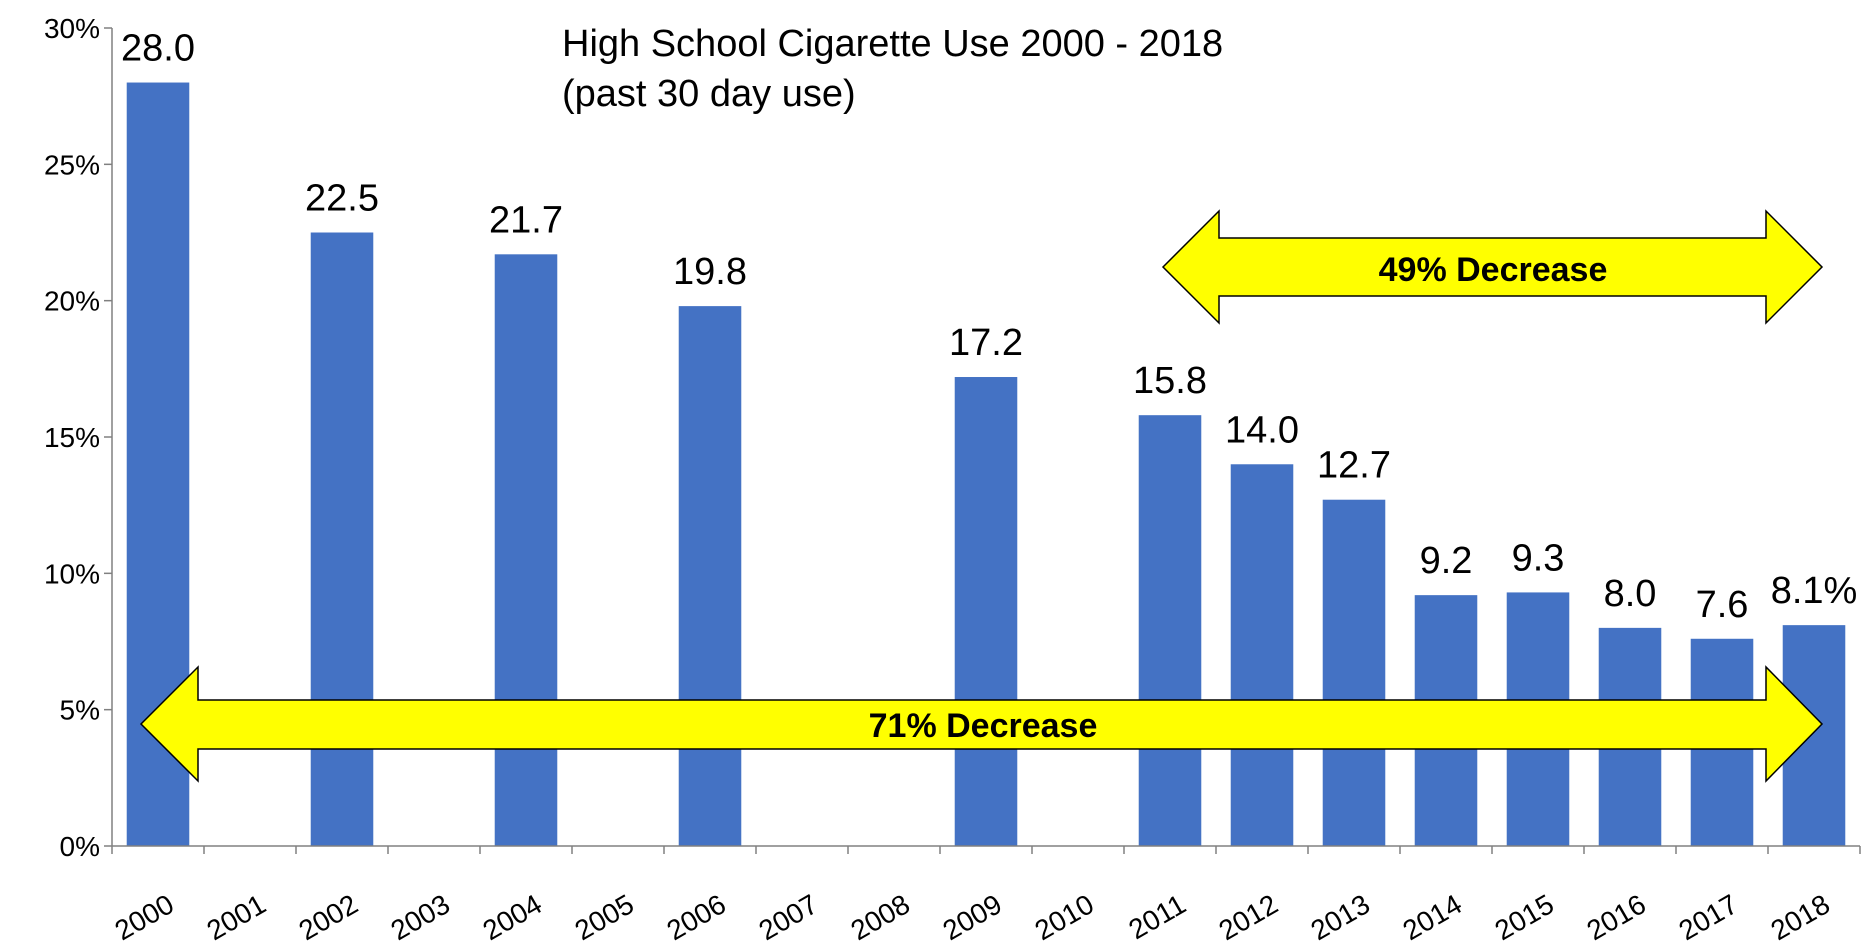 The height and width of the screenshot is (951, 1864). I want to click on data-label-2002: 22.5, so click(342, 199).